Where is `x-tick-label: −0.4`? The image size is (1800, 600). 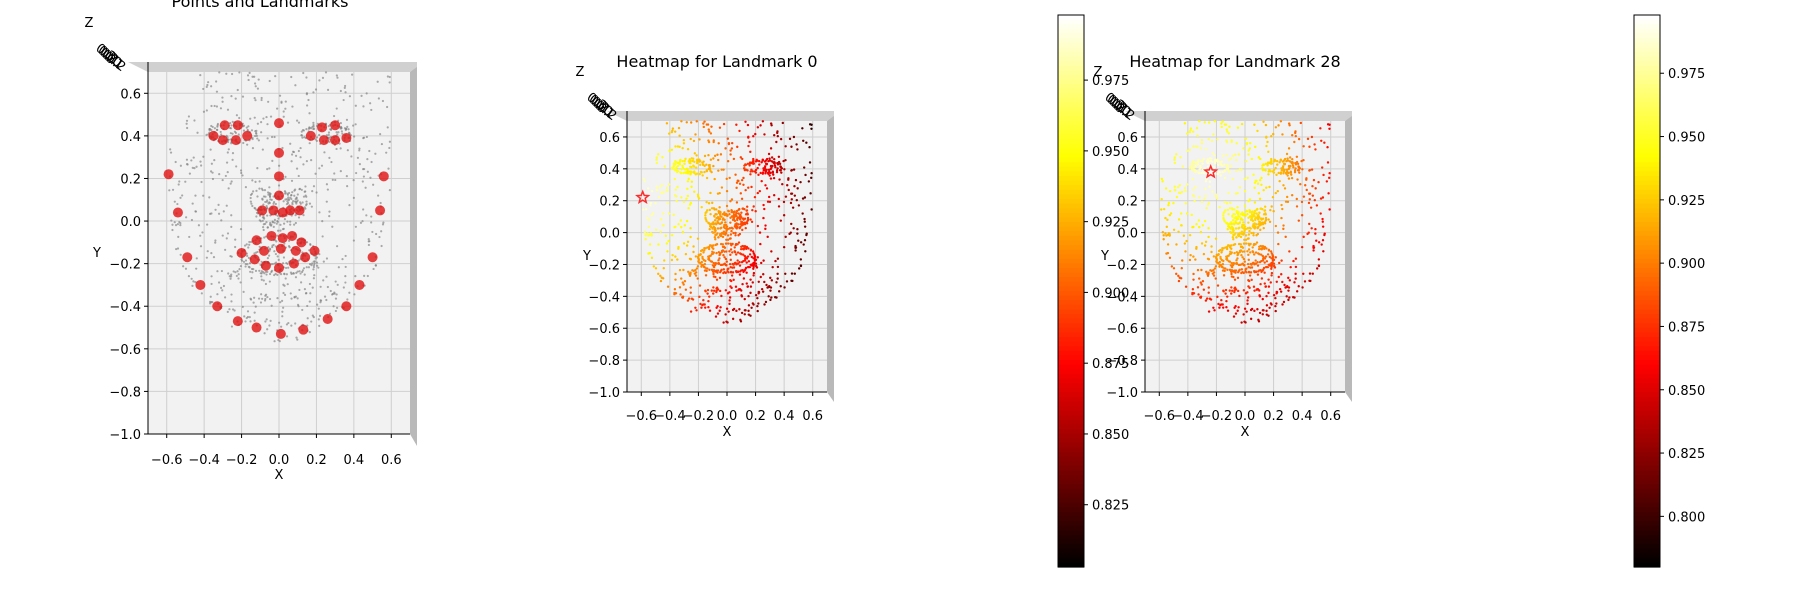
x-tick-label: −0.4 is located at coordinates (670, 416).